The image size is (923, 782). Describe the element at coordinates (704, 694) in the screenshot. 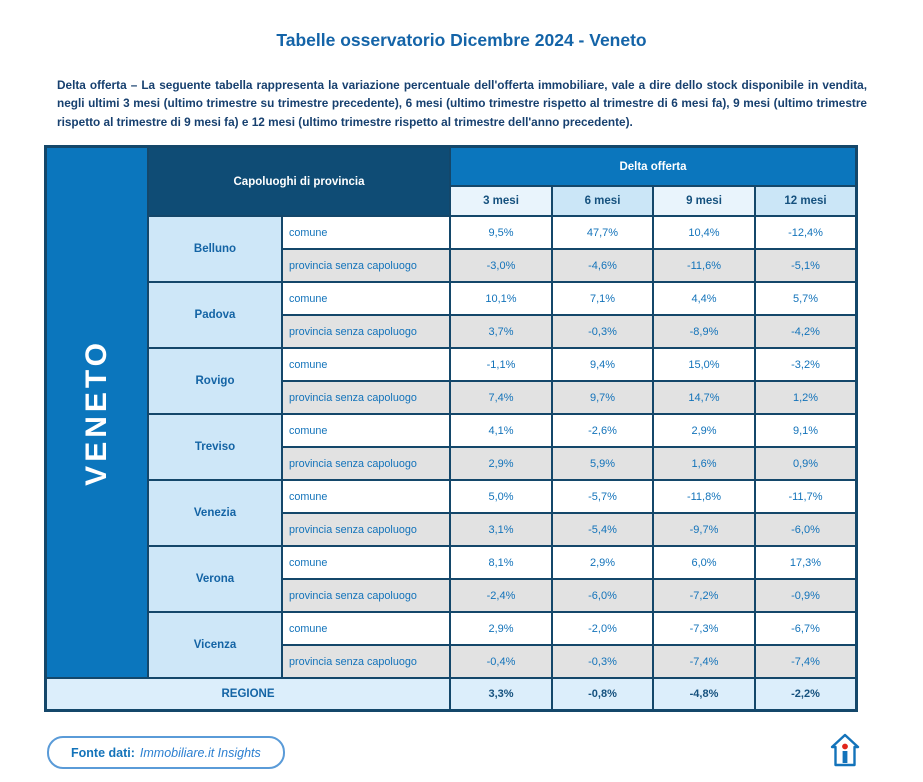

I see `value-cell: -4,8%` at that location.